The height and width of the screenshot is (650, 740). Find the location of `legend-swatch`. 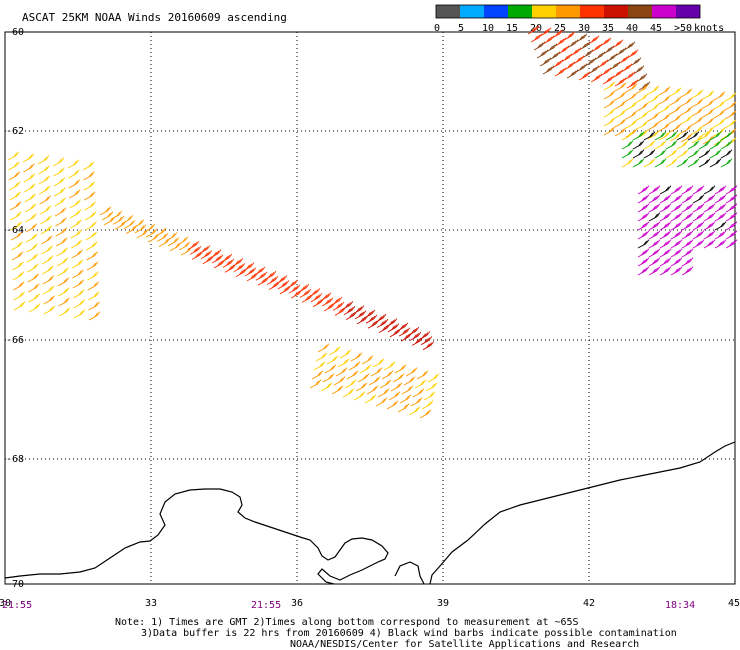

legend-swatch is located at coordinates (448, 11).